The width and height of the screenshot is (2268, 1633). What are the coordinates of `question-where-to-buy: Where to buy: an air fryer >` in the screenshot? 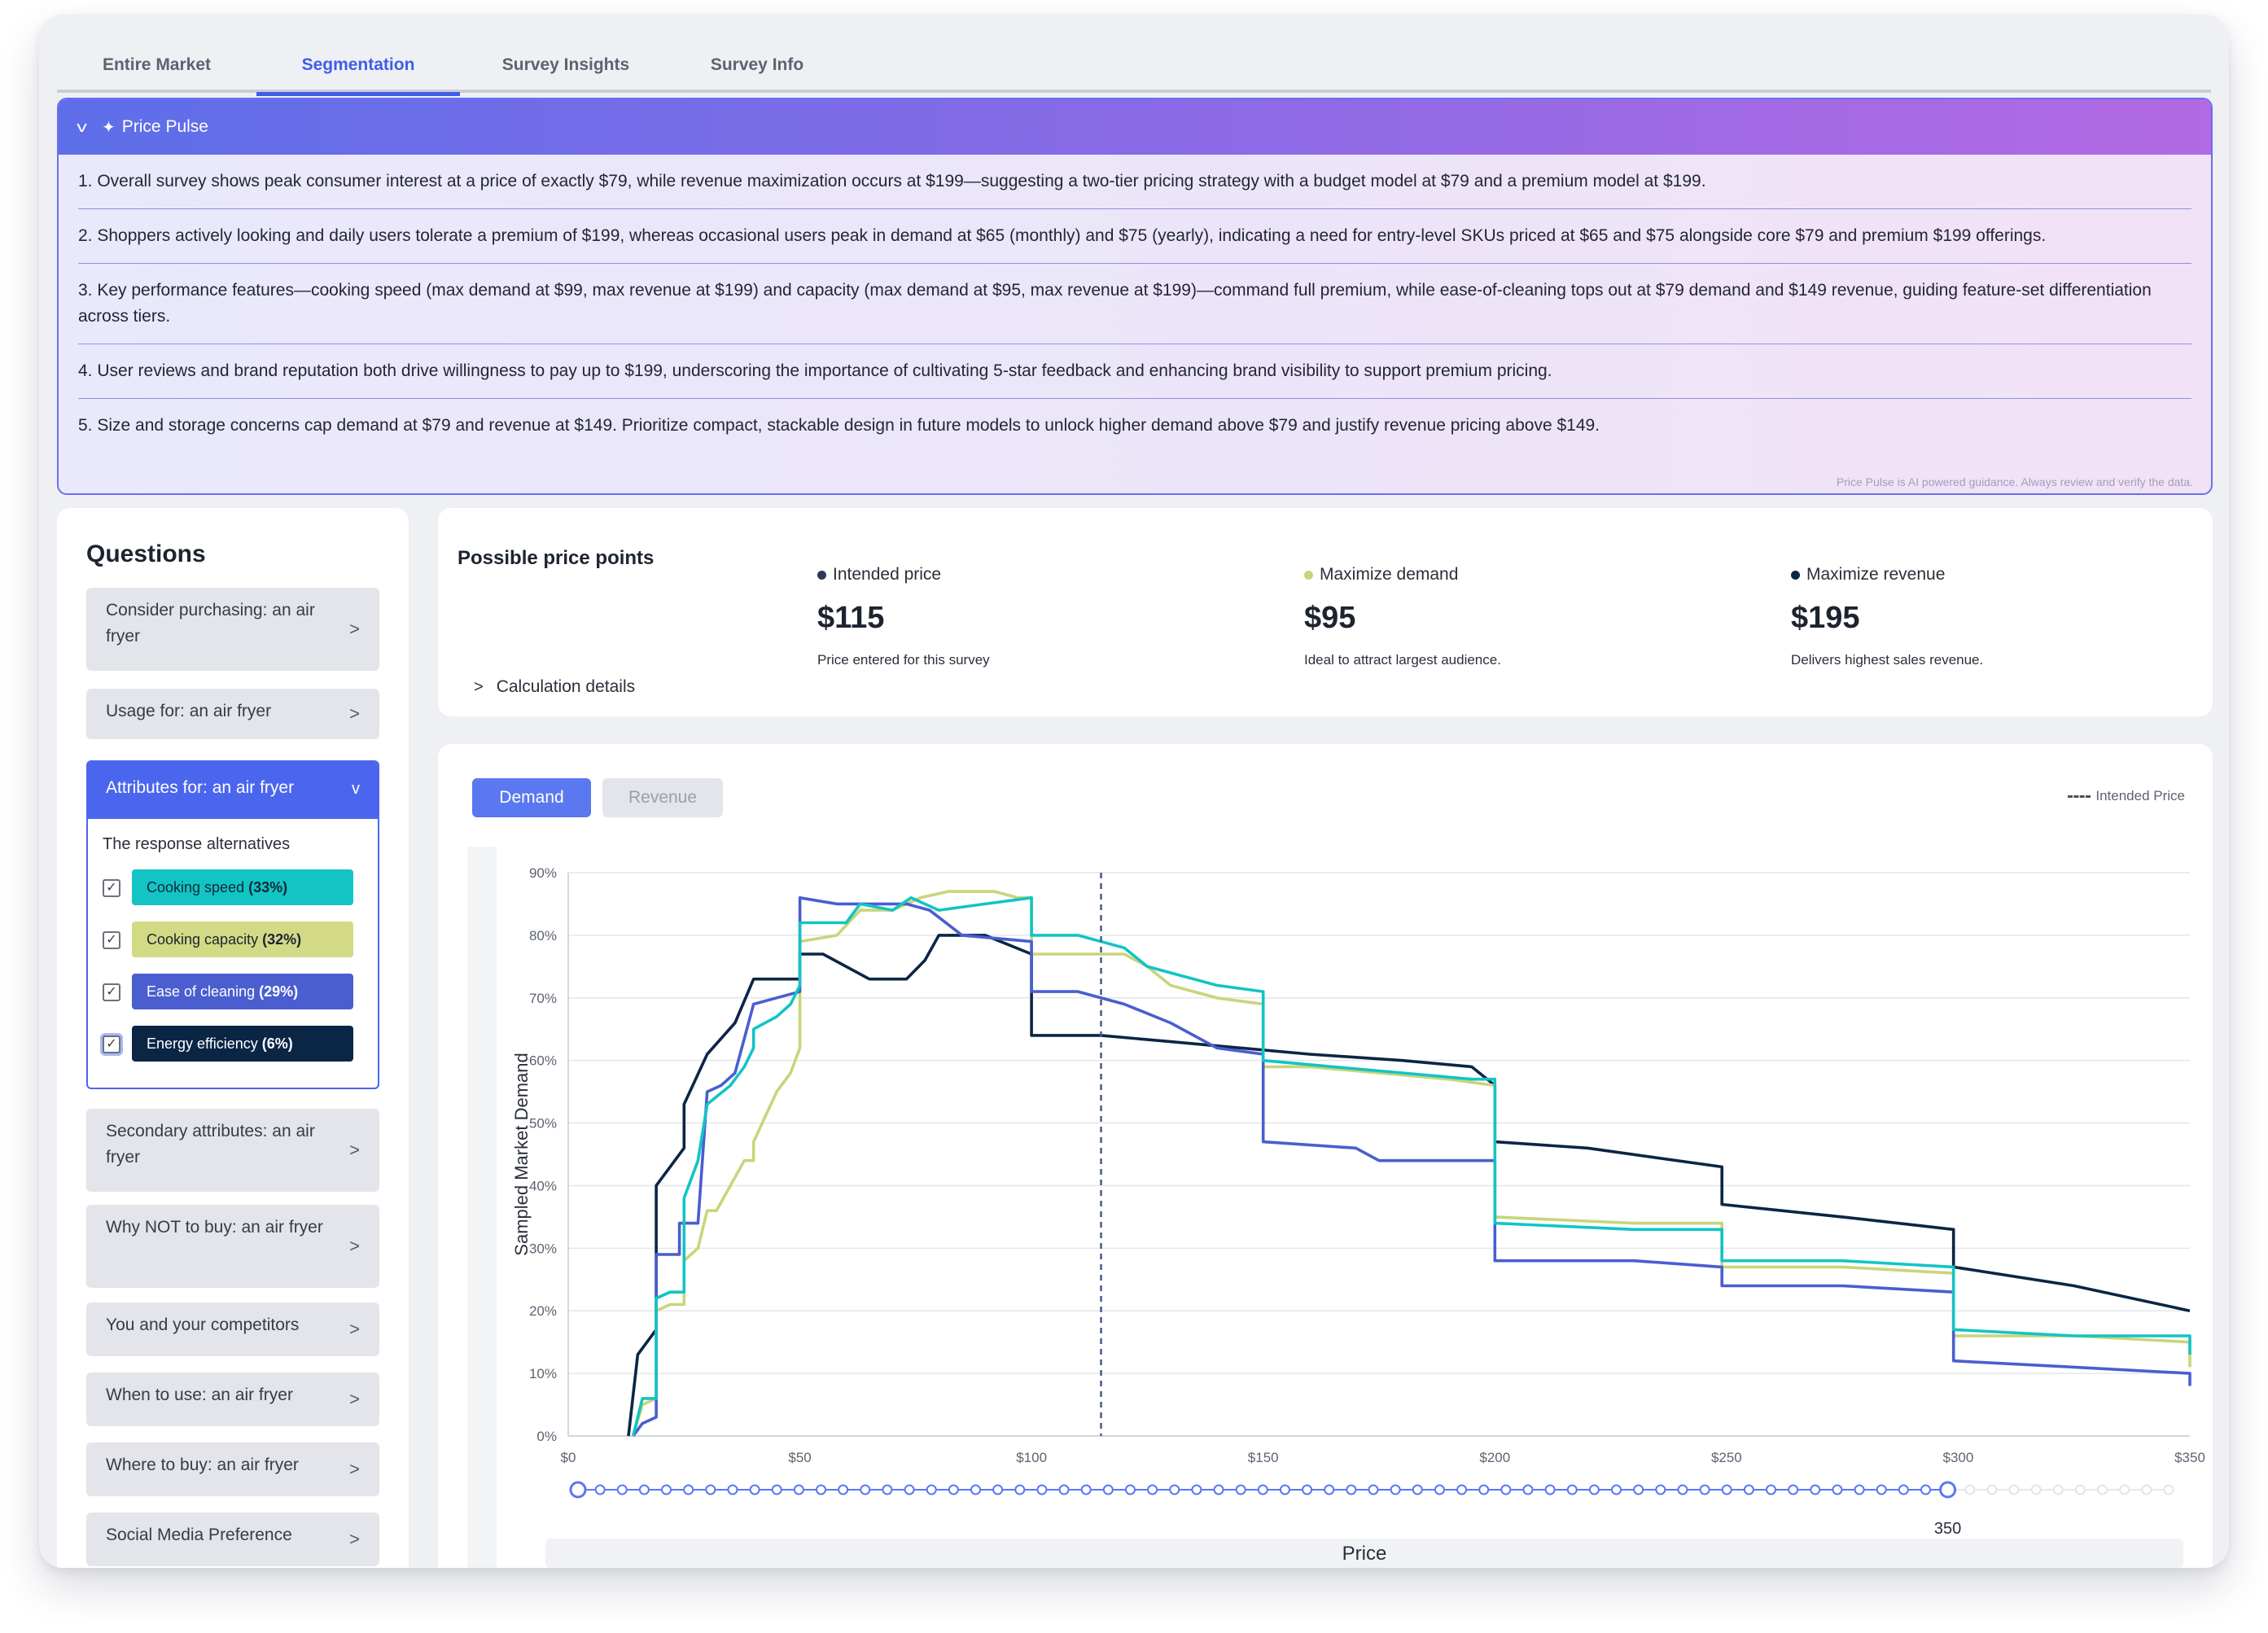 It's located at (232, 1469).